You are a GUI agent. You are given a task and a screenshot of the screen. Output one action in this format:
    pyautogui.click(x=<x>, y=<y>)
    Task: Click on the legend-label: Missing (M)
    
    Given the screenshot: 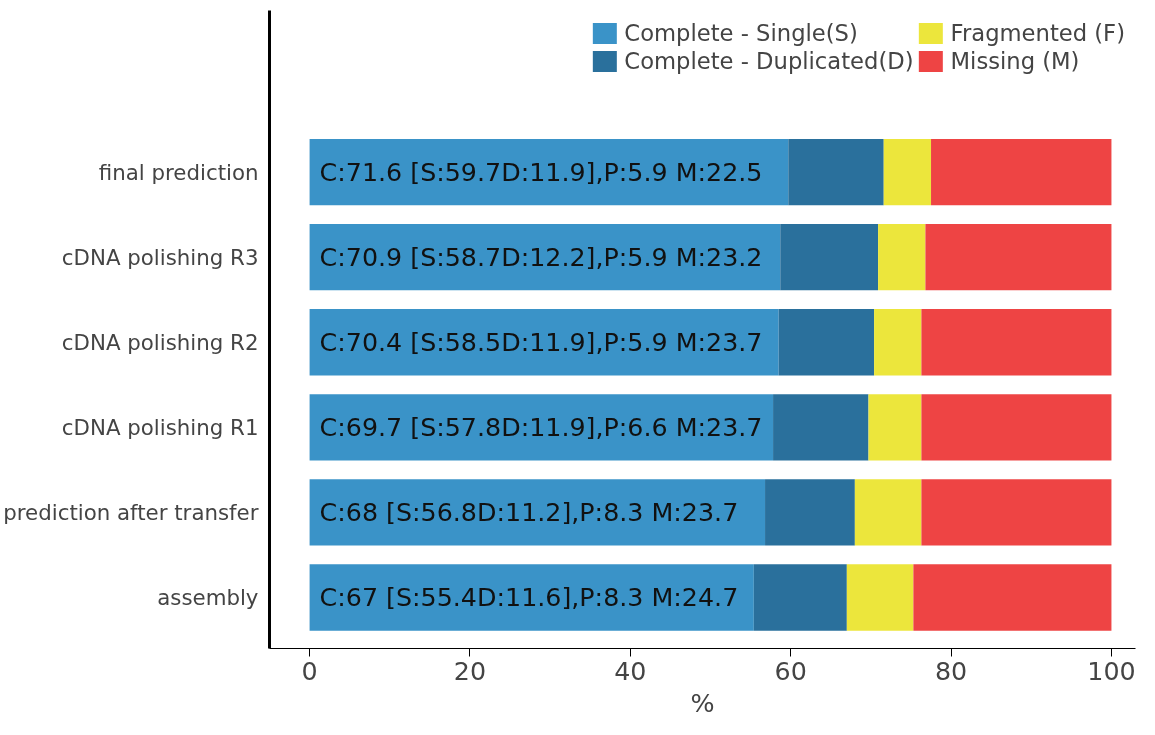 What is the action you would take?
    pyautogui.click(x=1015, y=61)
    